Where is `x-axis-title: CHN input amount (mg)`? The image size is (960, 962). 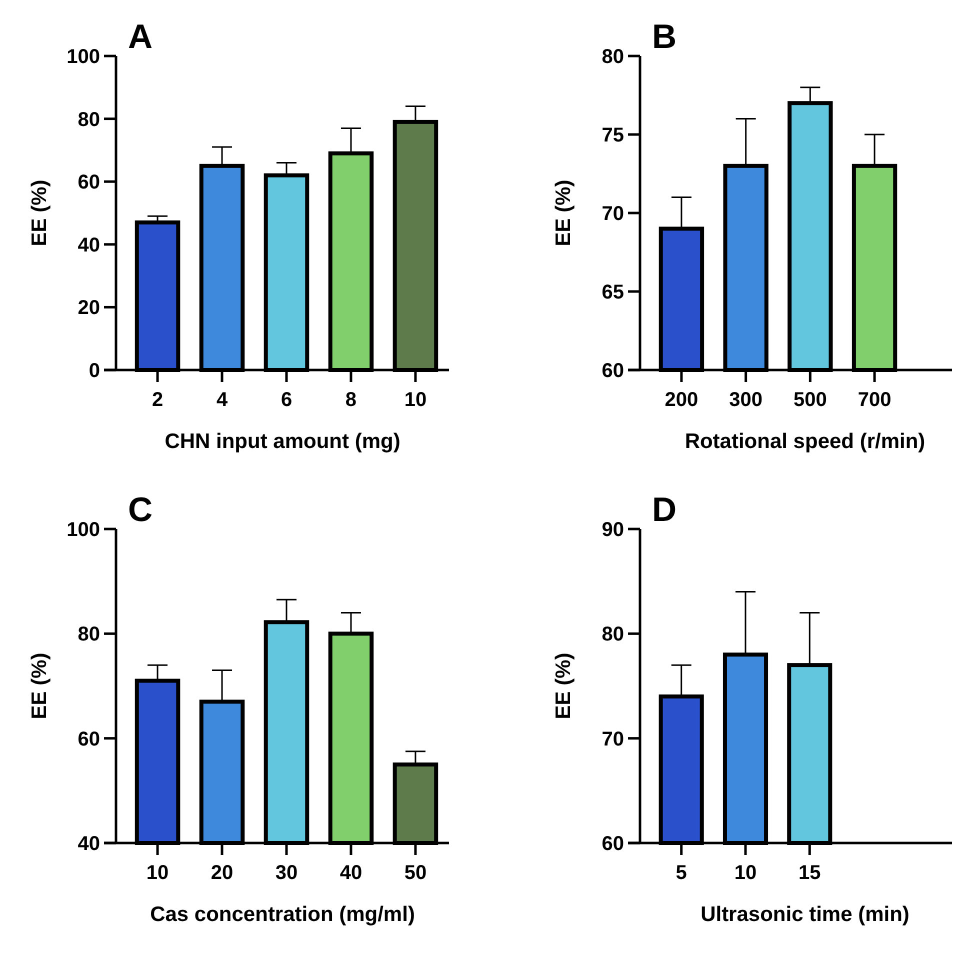 x-axis-title: CHN input amount (mg) is located at coordinates (282, 441).